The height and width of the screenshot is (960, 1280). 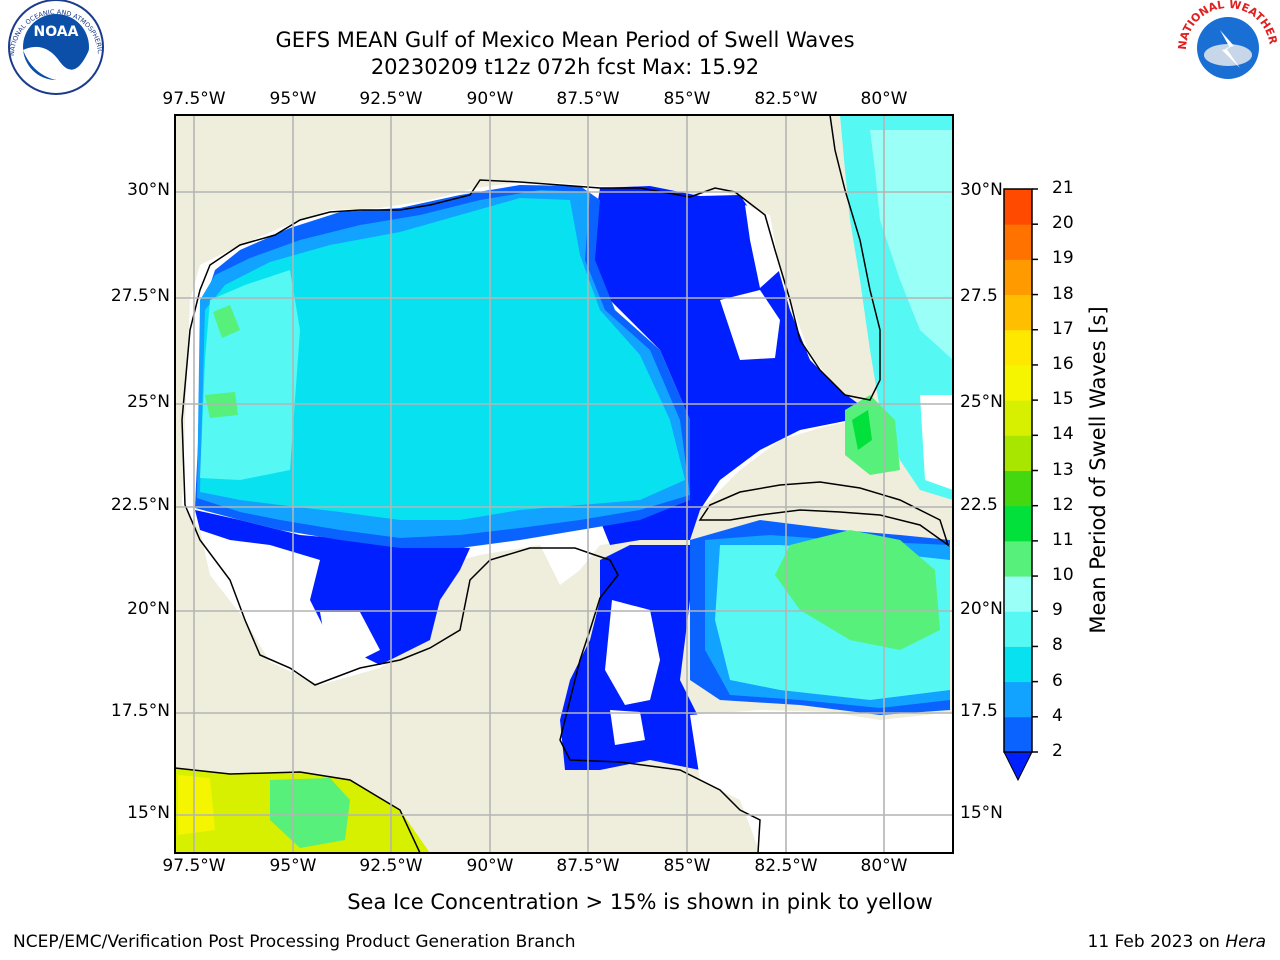 What do you see at coordinates (1057, 715) in the screenshot?
I see `colorbar-tick-label: 4` at bounding box center [1057, 715].